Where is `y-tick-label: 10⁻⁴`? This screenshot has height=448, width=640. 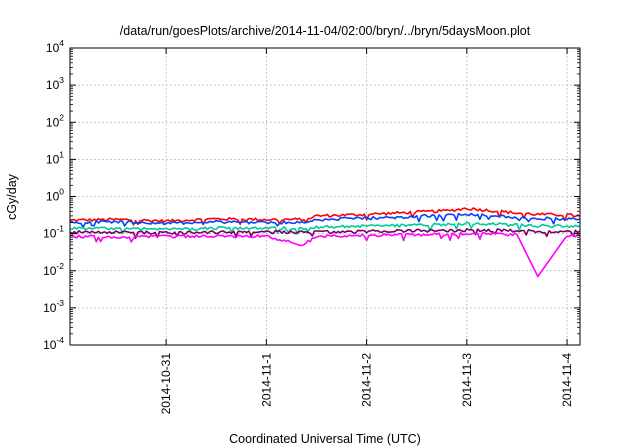
y-tick-label: 10⁻⁴ is located at coordinates (53, 343).